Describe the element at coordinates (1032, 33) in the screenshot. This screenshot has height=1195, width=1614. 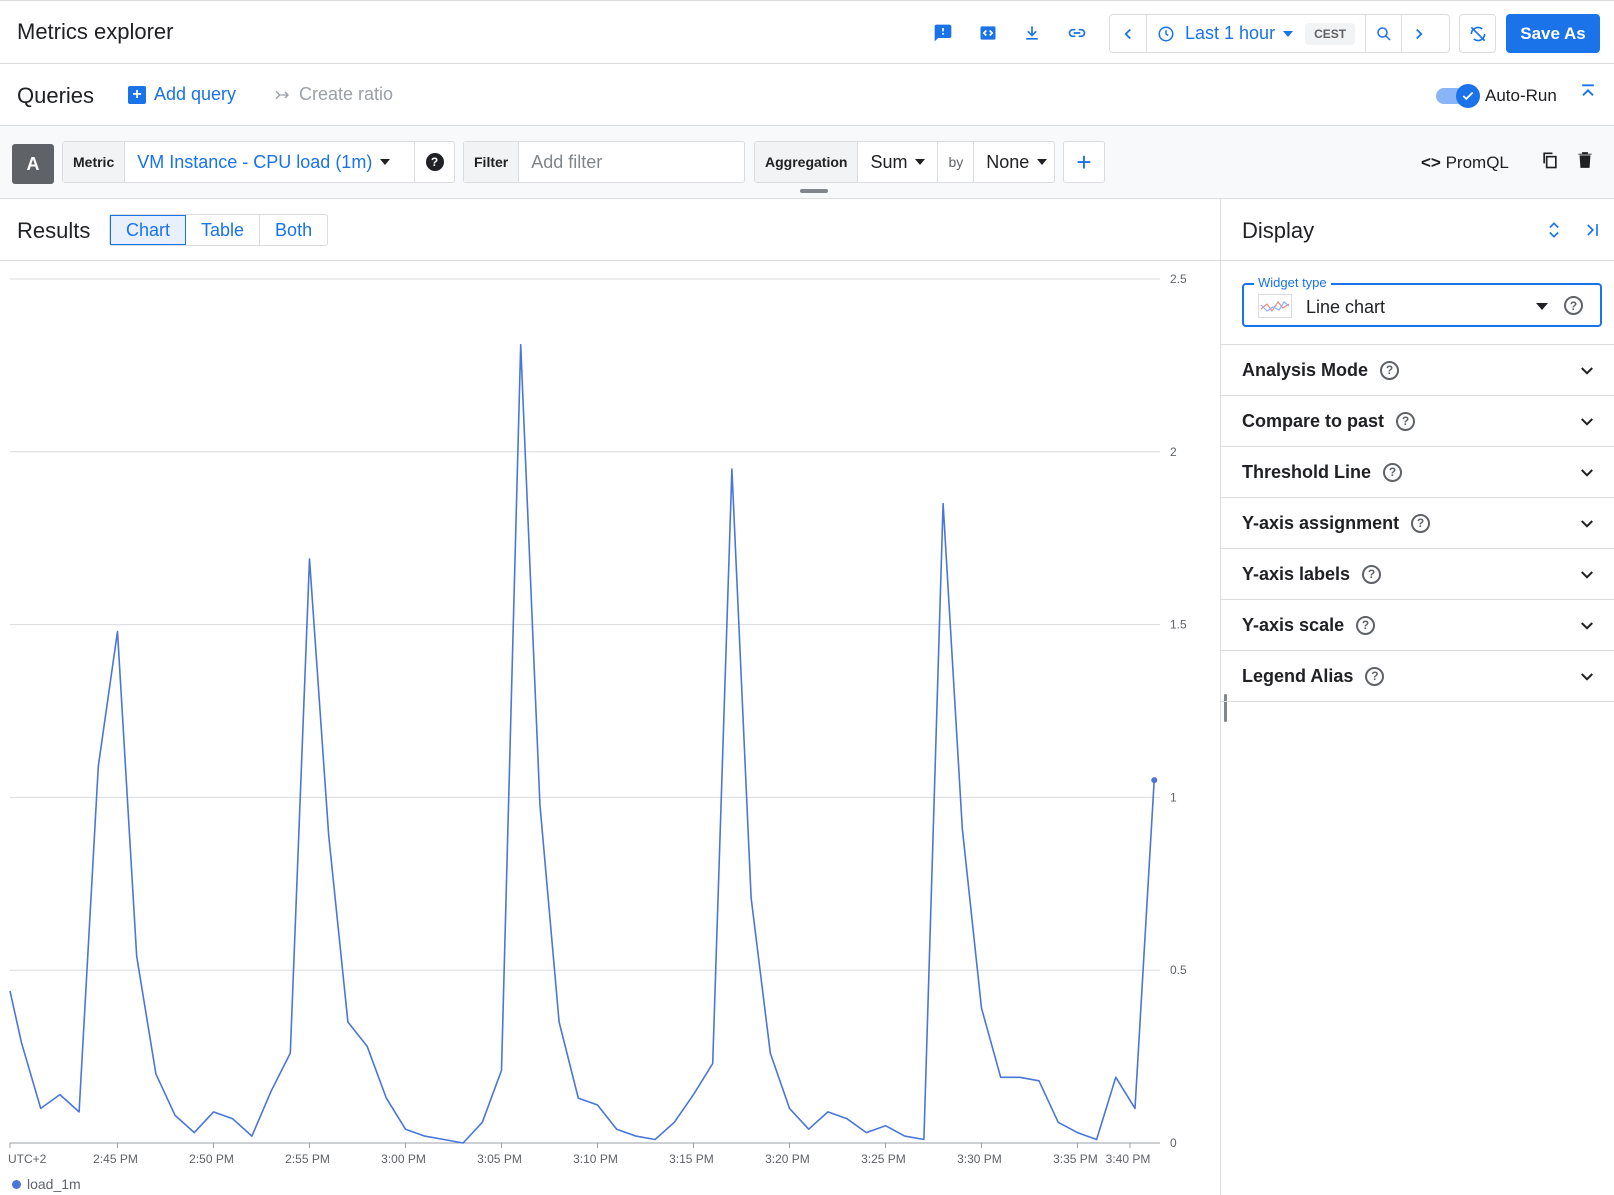
I see `download-icon` at that location.